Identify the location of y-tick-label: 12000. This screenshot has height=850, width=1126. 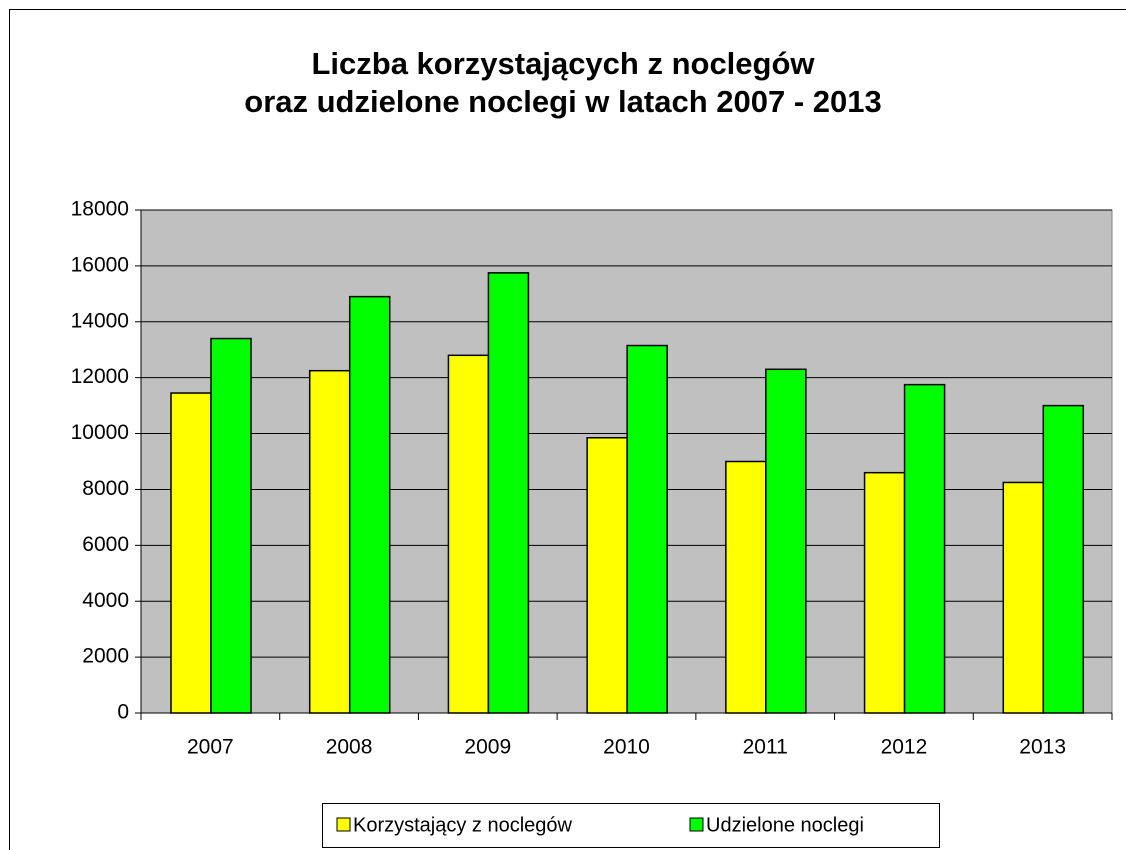
(100, 376).